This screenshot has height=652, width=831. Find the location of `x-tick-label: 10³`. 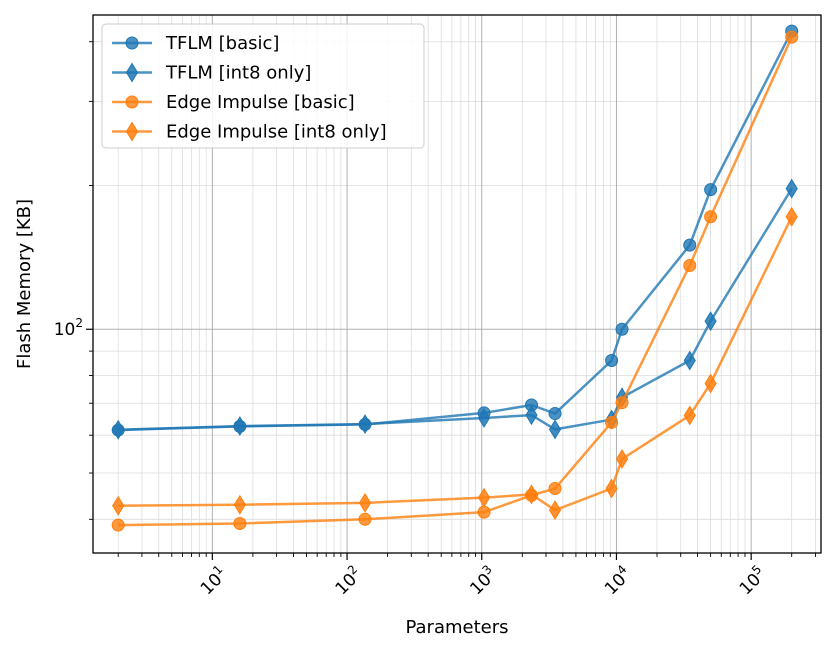

x-tick-label: 10³ is located at coordinates (482, 580).